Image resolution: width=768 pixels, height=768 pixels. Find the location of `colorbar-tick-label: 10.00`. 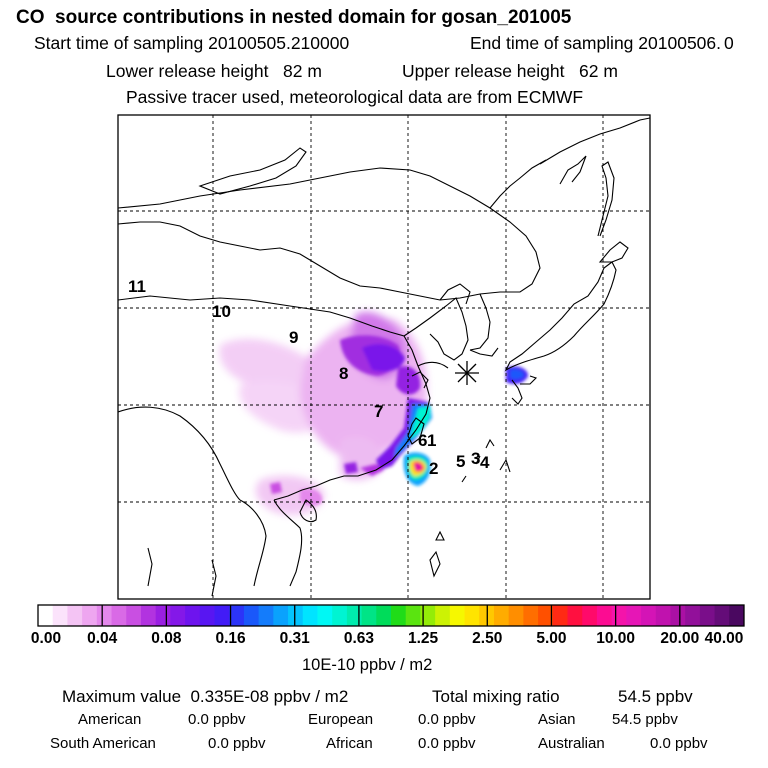

colorbar-tick-label: 10.00 is located at coordinates (616, 638).